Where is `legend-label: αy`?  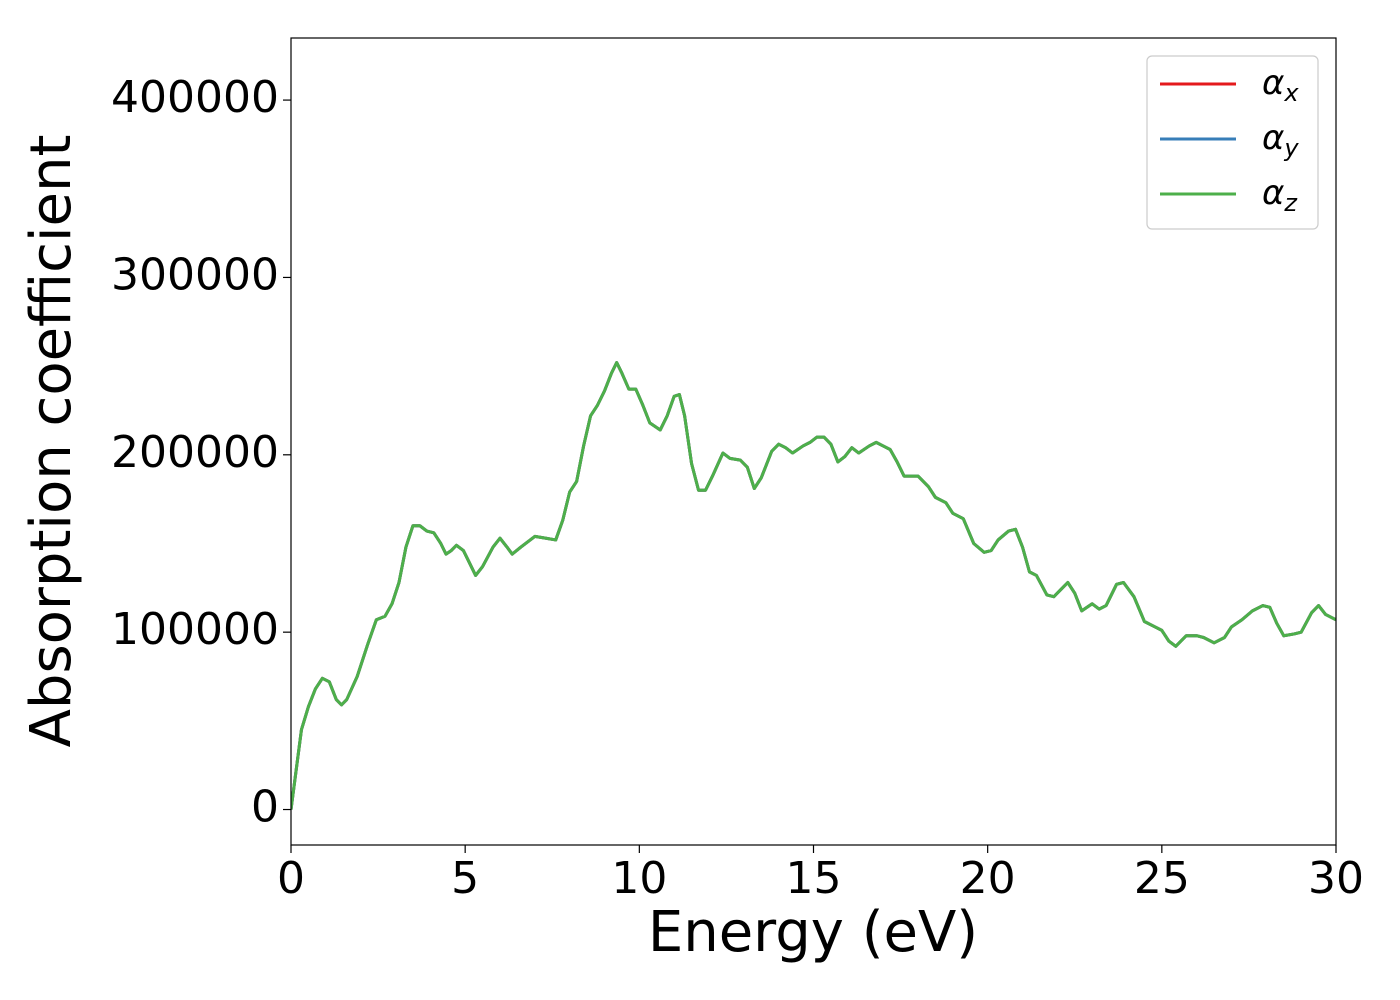 legend-label: αy is located at coordinates (1280, 140).